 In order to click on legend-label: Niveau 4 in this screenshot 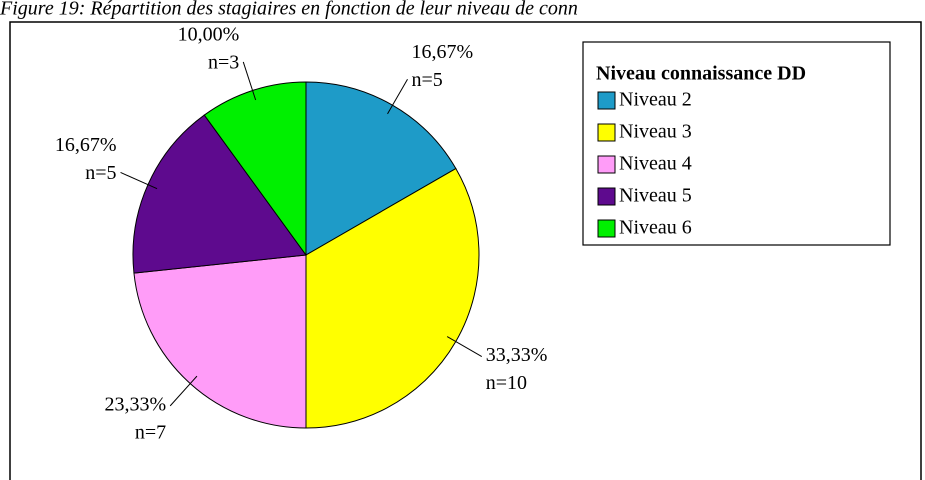, I will do `click(655, 164)`.